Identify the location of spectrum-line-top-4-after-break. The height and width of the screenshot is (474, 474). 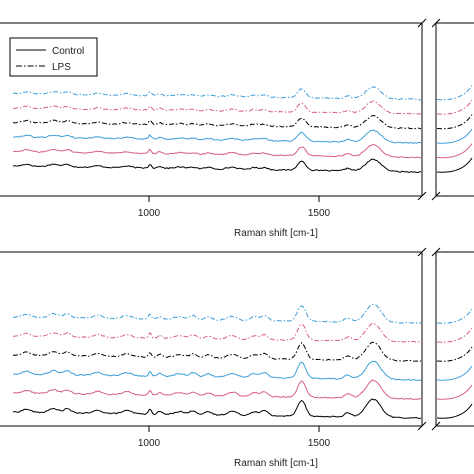
(454, 122).